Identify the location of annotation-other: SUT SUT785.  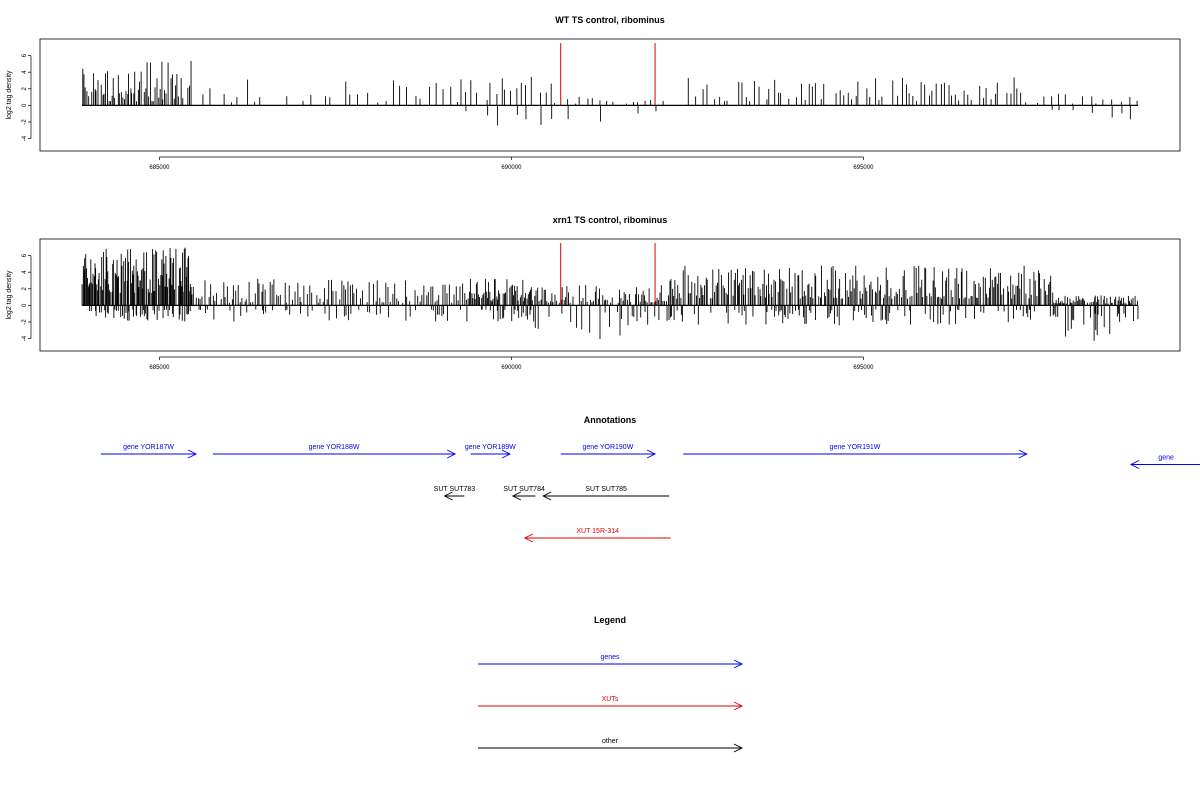
(606, 493).